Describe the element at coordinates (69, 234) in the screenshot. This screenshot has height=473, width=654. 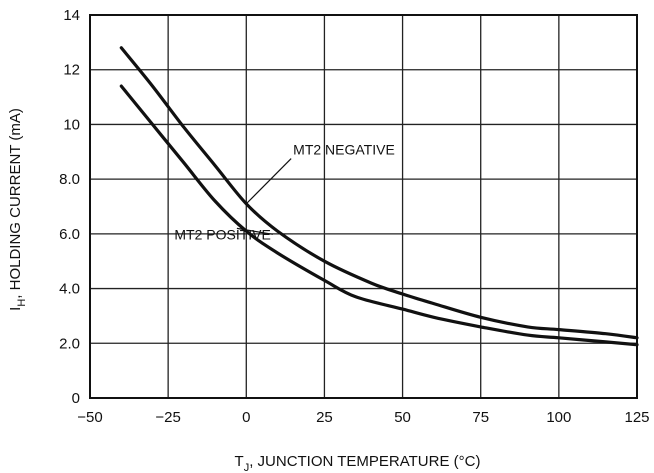
I see `y-tick-label: 6.0` at that location.